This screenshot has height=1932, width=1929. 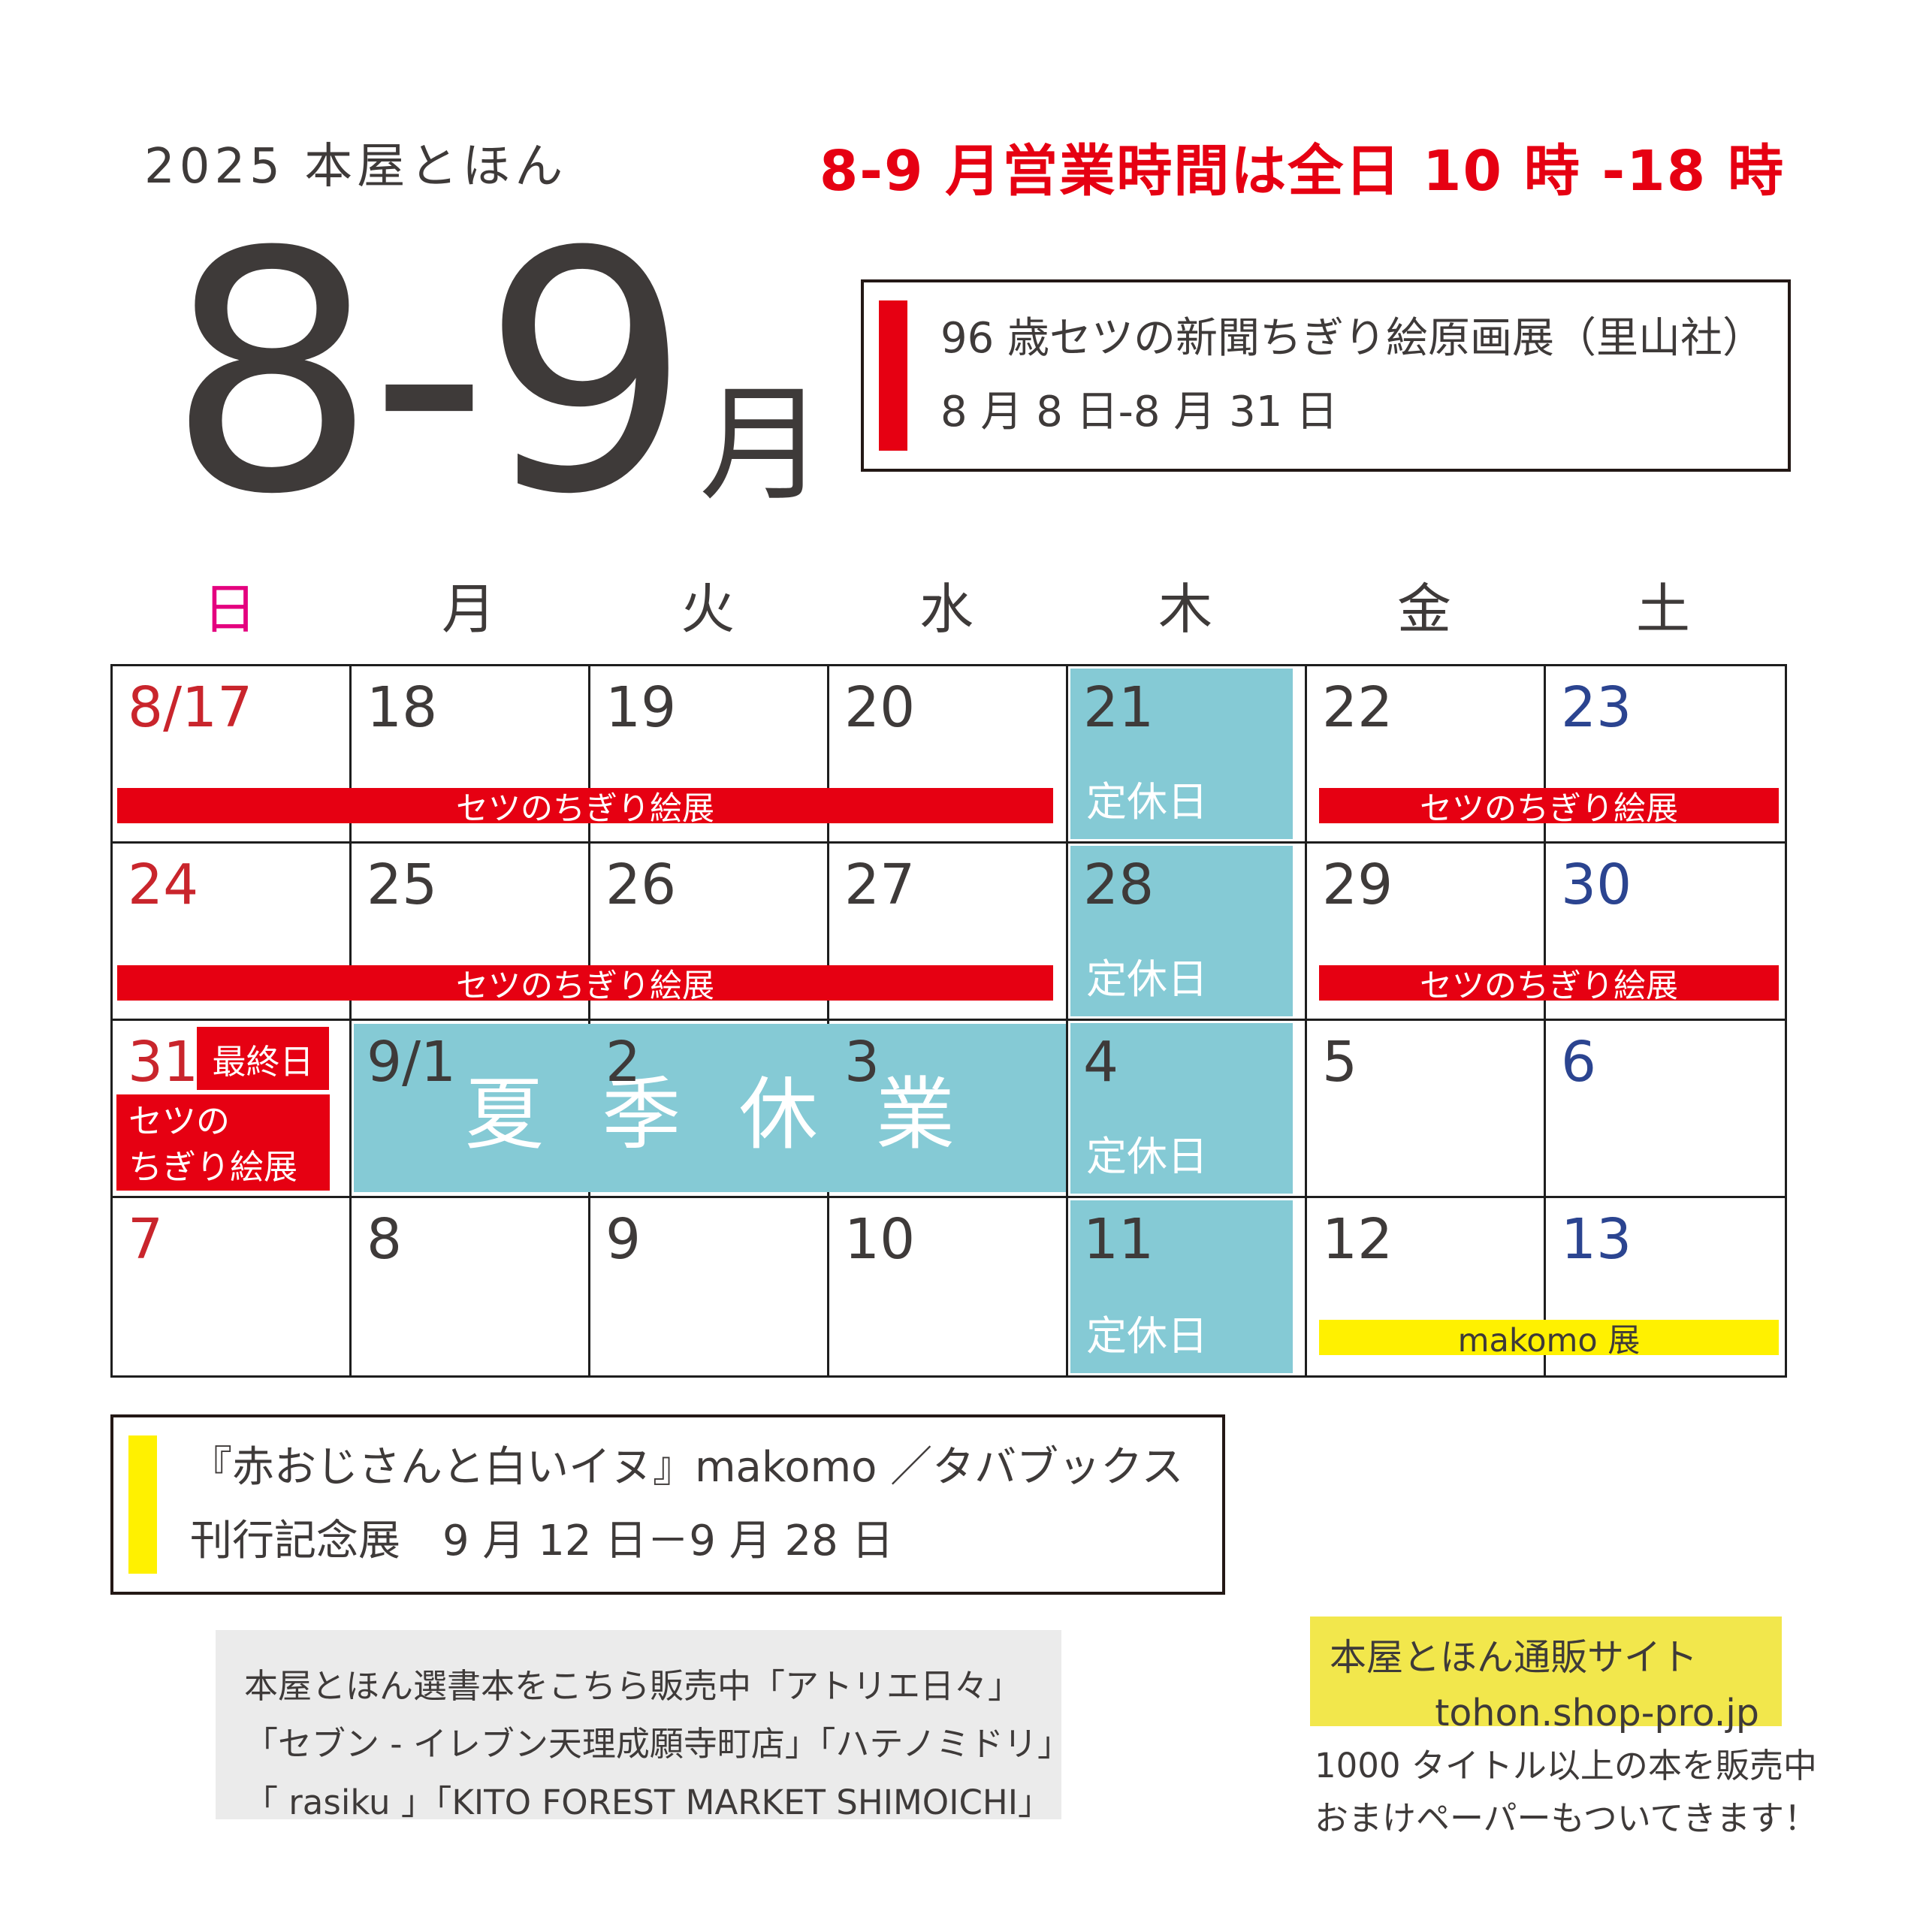 I want to click on yellow-accent-bar, so click(x=142, y=1504).